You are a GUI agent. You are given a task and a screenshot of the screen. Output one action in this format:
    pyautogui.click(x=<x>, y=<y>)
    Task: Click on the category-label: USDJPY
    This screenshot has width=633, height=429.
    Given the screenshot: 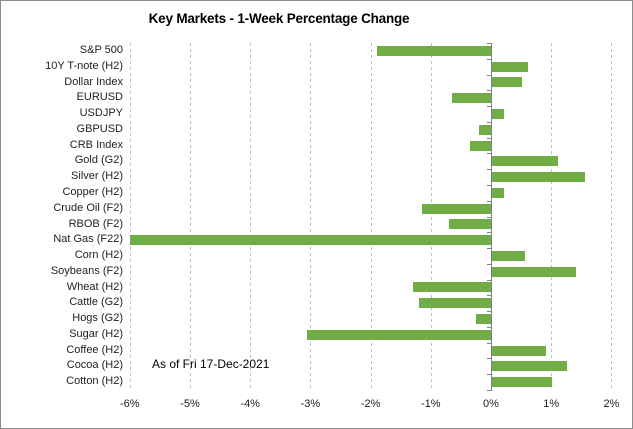 What is the action you would take?
    pyautogui.click(x=101, y=113)
    